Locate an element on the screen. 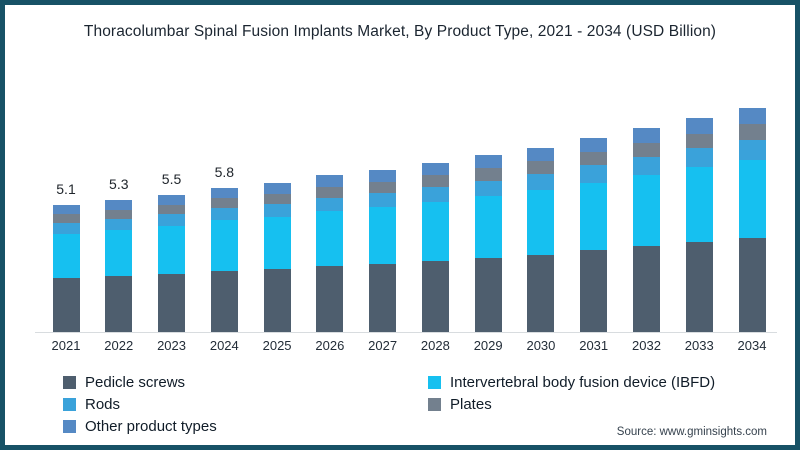 The width and height of the screenshot is (800, 450). bar-value-label-2022: 5.3 is located at coordinates (119, 184).